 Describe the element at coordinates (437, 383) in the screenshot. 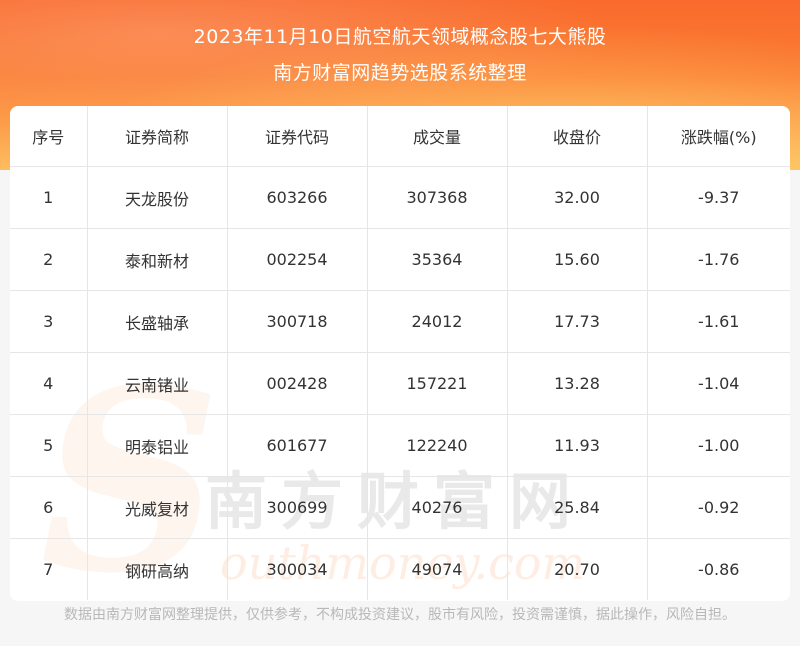

I see `cell-volume: 157221` at that location.